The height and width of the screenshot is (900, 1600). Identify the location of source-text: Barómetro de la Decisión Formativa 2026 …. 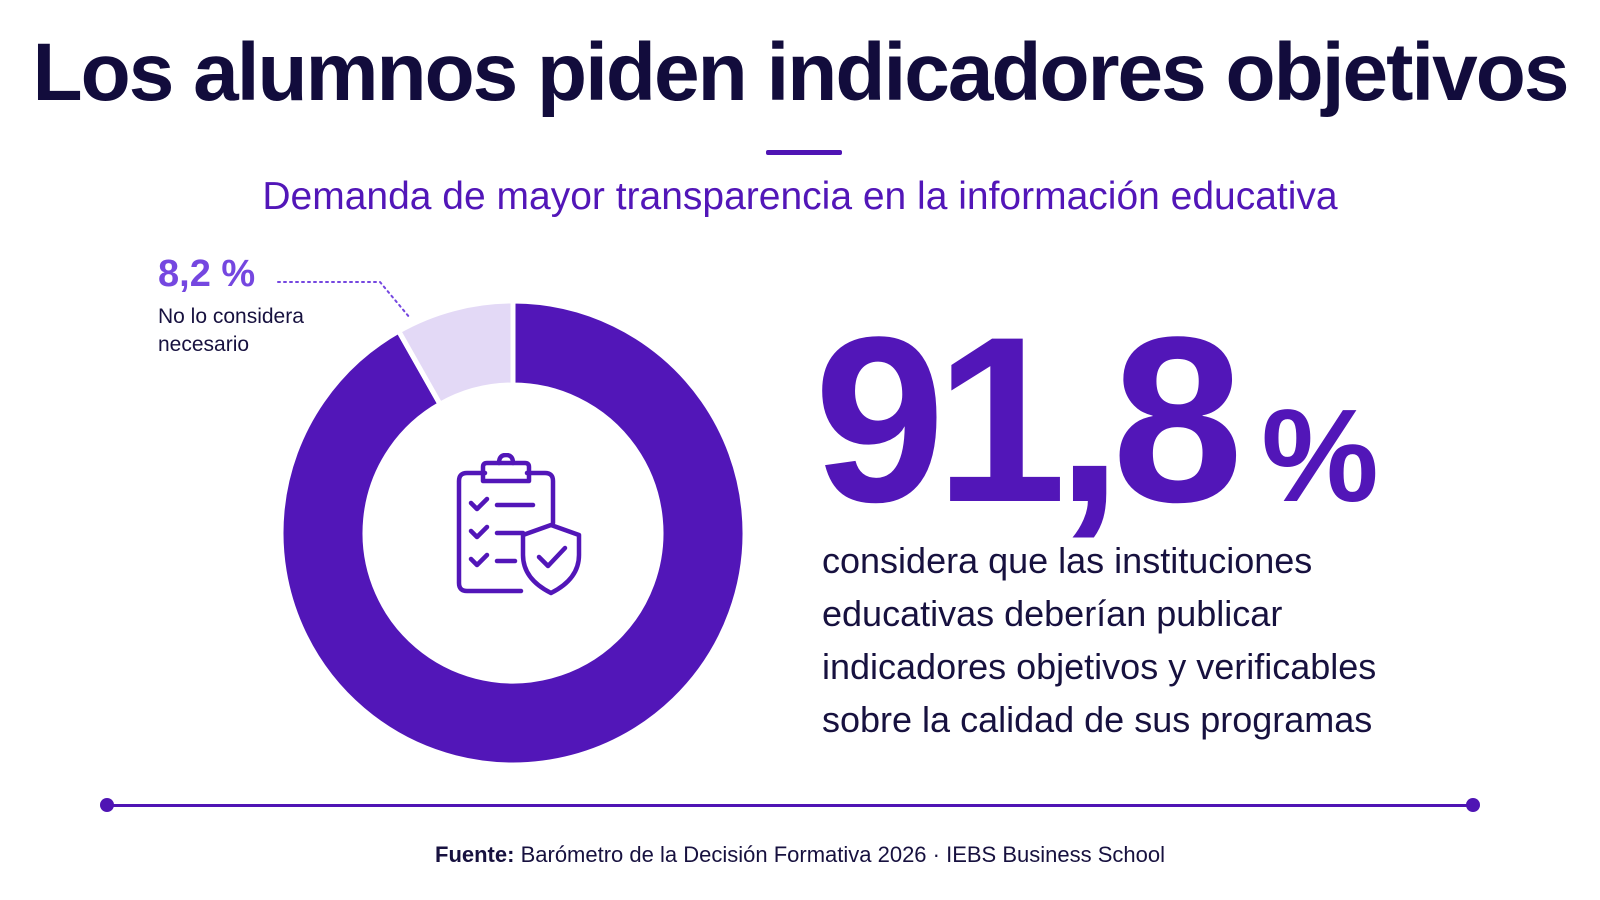
(842, 854).